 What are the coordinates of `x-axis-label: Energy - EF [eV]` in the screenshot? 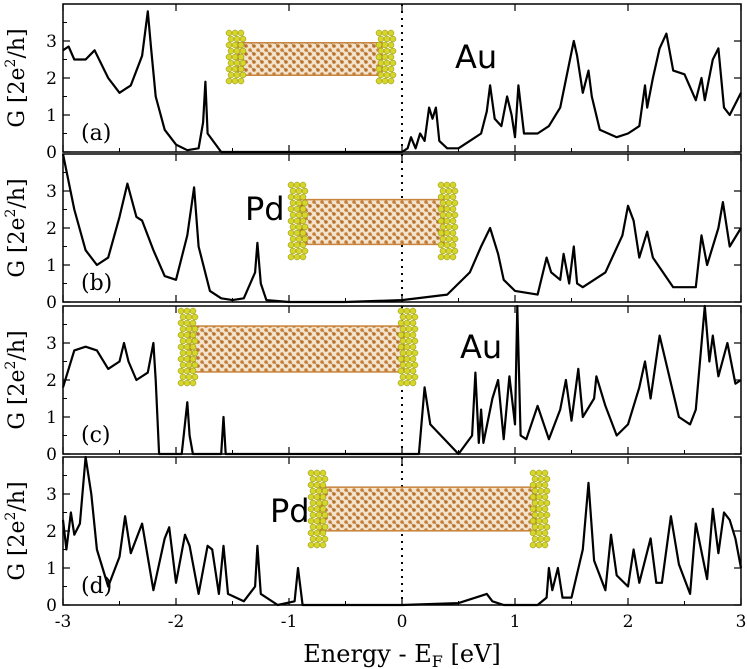 It's located at (401, 654).